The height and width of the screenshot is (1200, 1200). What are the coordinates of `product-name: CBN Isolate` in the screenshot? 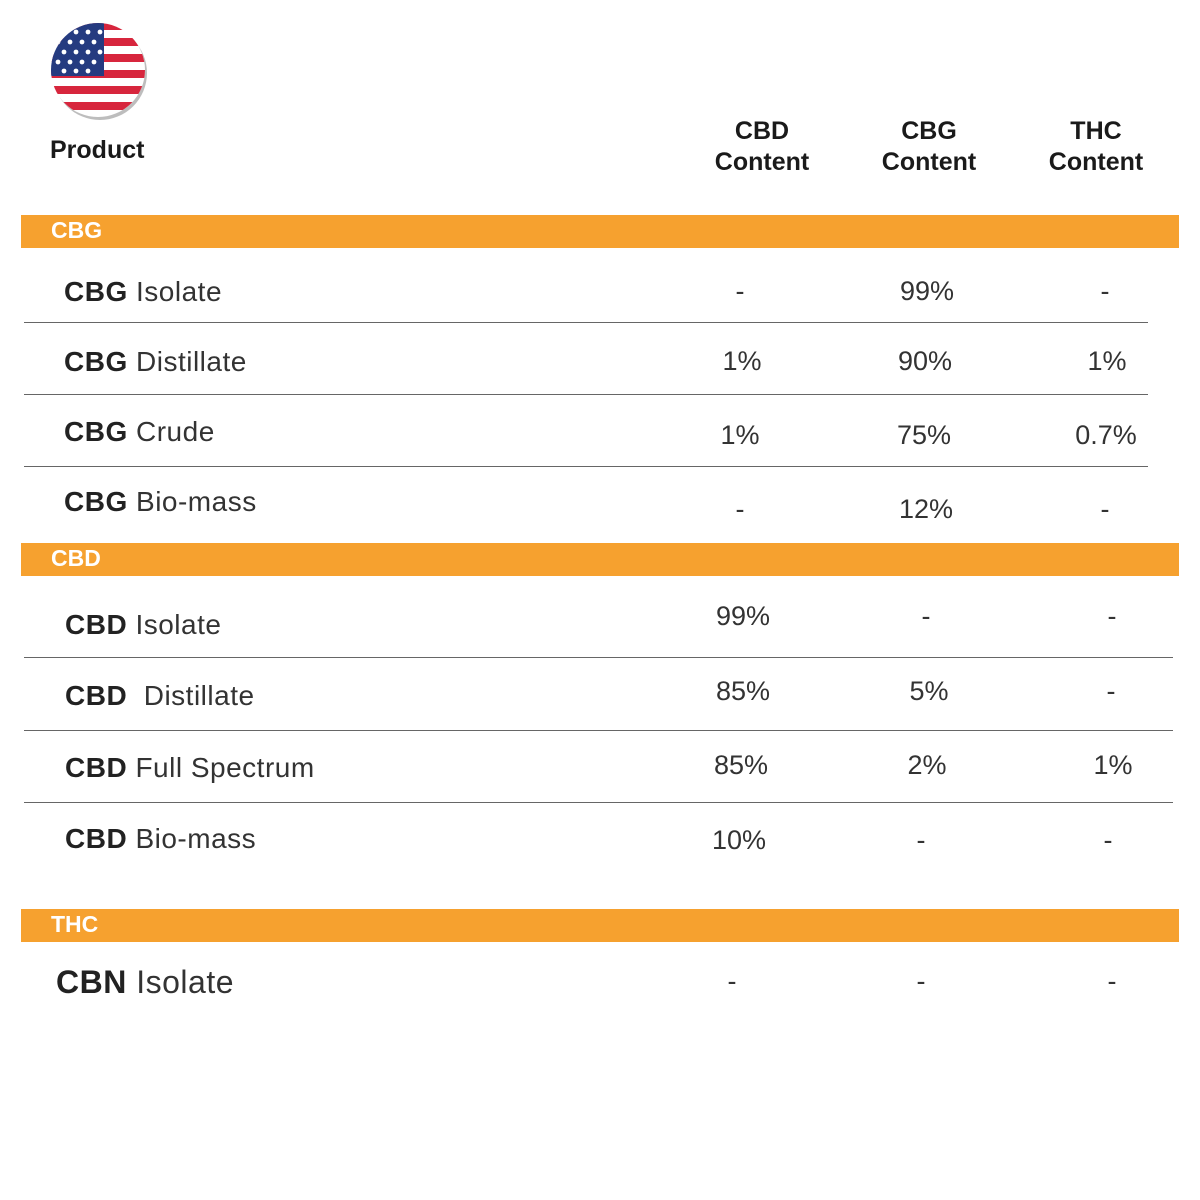 It's located at (145, 982).